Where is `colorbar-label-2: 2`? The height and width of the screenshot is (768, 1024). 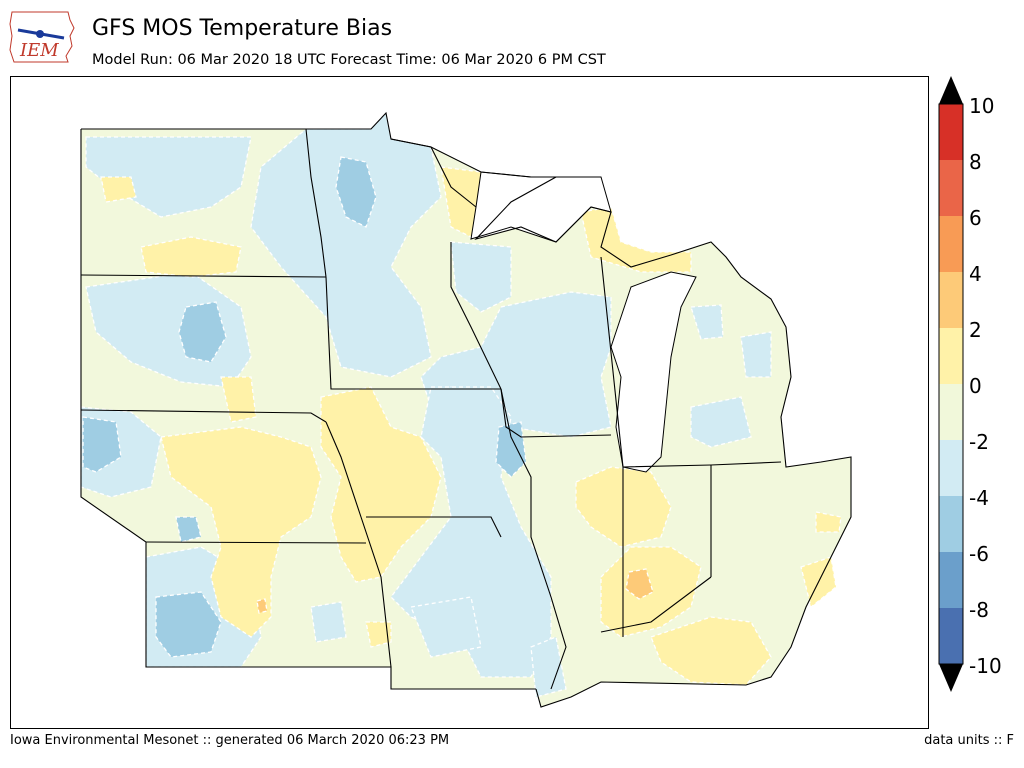
colorbar-label-2: 2 is located at coordinates (975, 330).